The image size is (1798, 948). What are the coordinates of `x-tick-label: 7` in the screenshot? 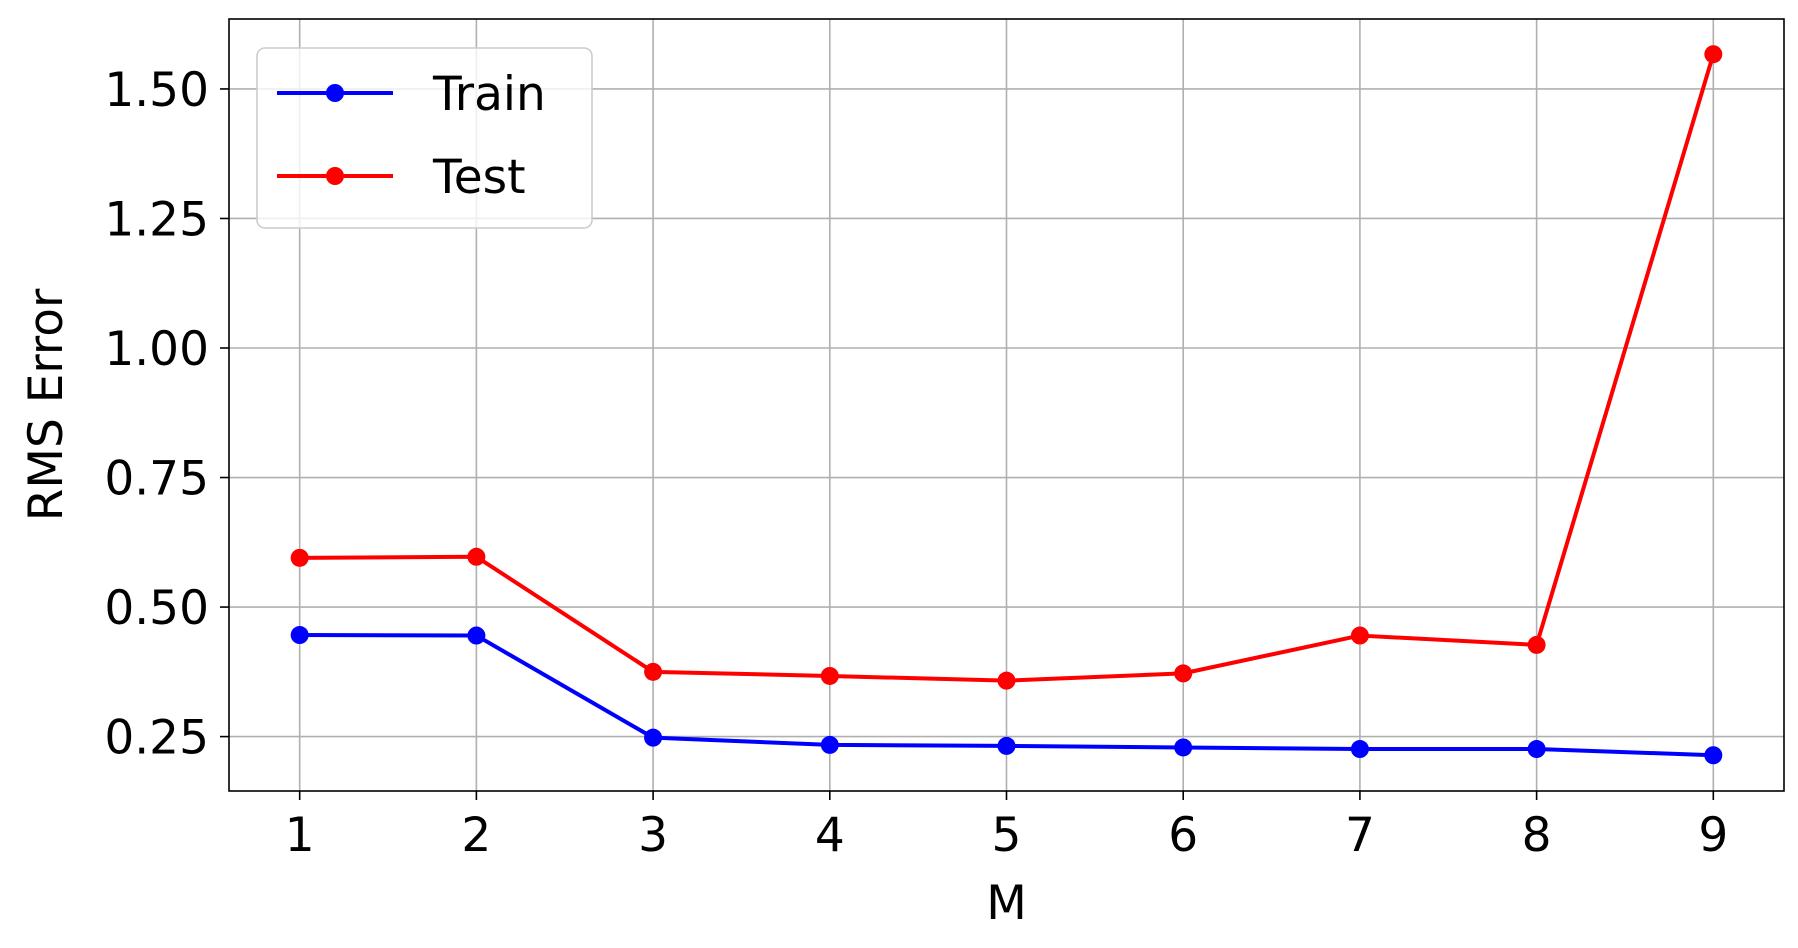 It's located at (1360, 835).